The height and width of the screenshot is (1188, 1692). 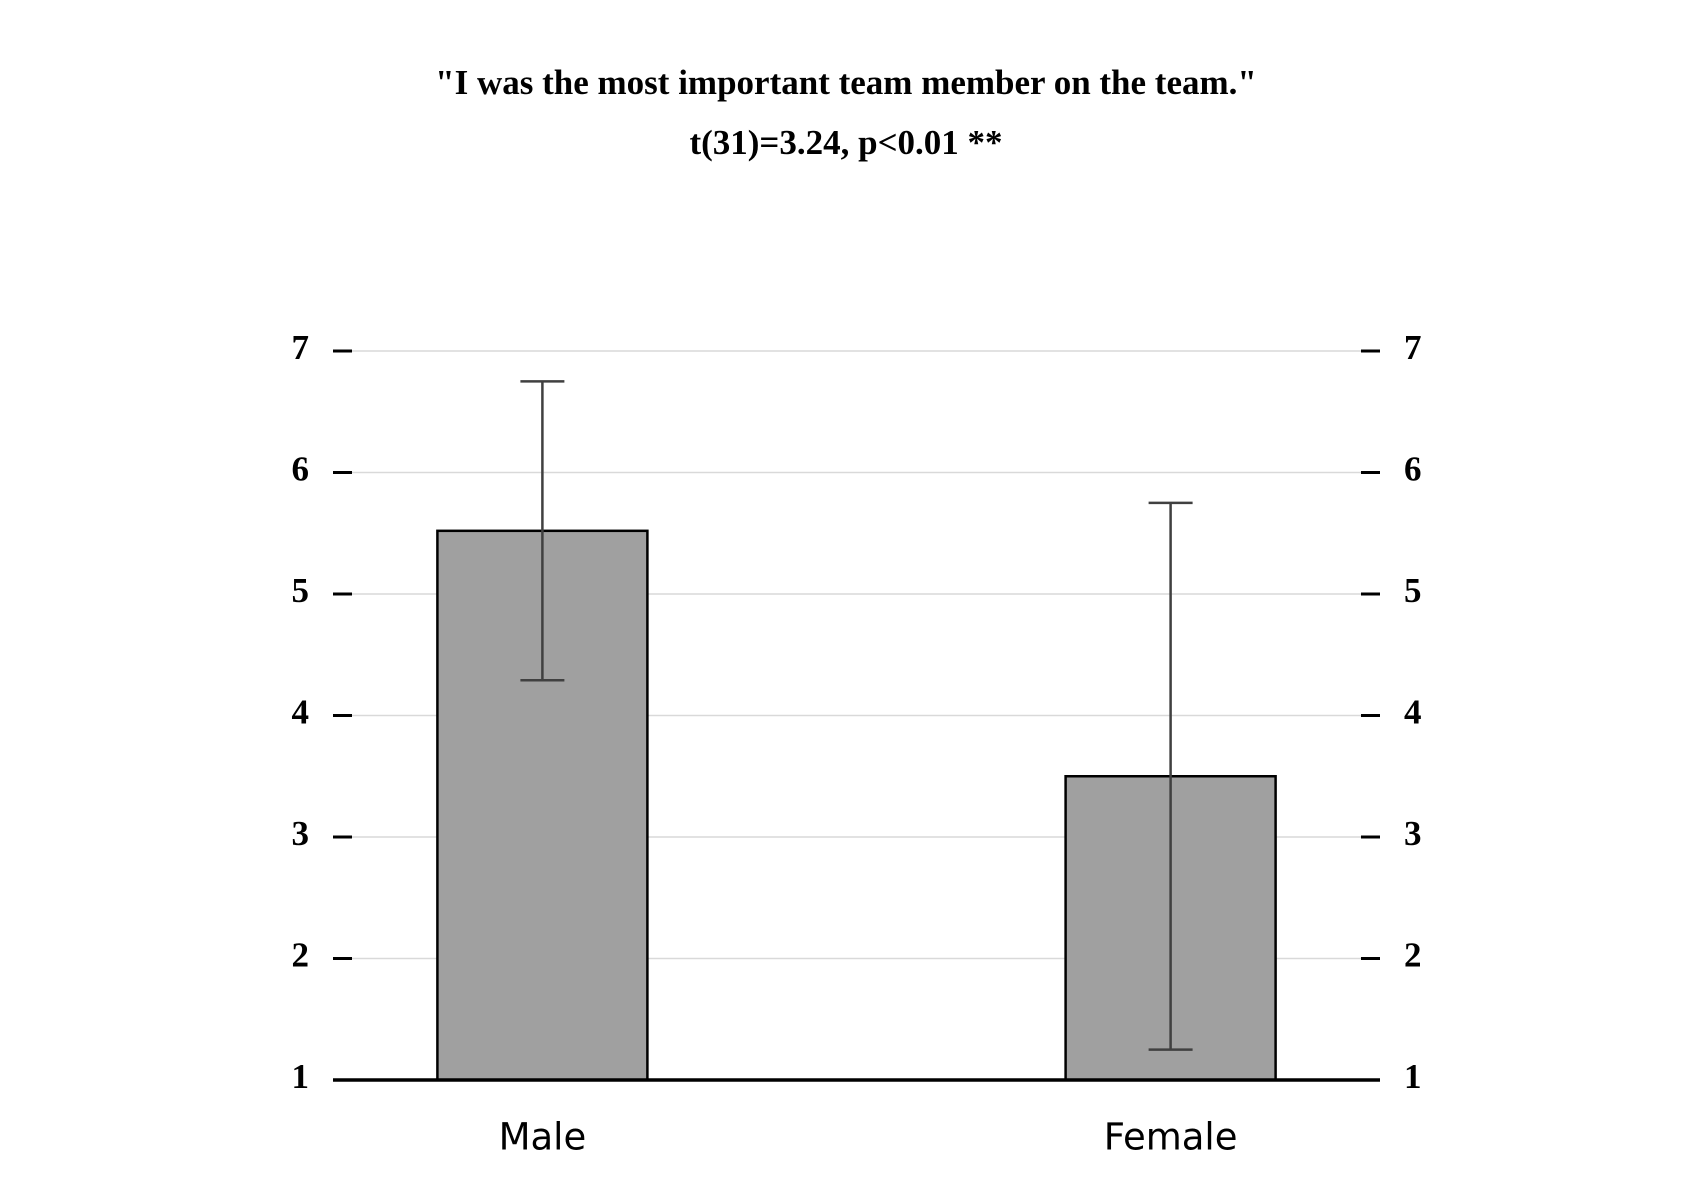 I want to click on x-tick-label: Female, so click(x=1171, y=1137).